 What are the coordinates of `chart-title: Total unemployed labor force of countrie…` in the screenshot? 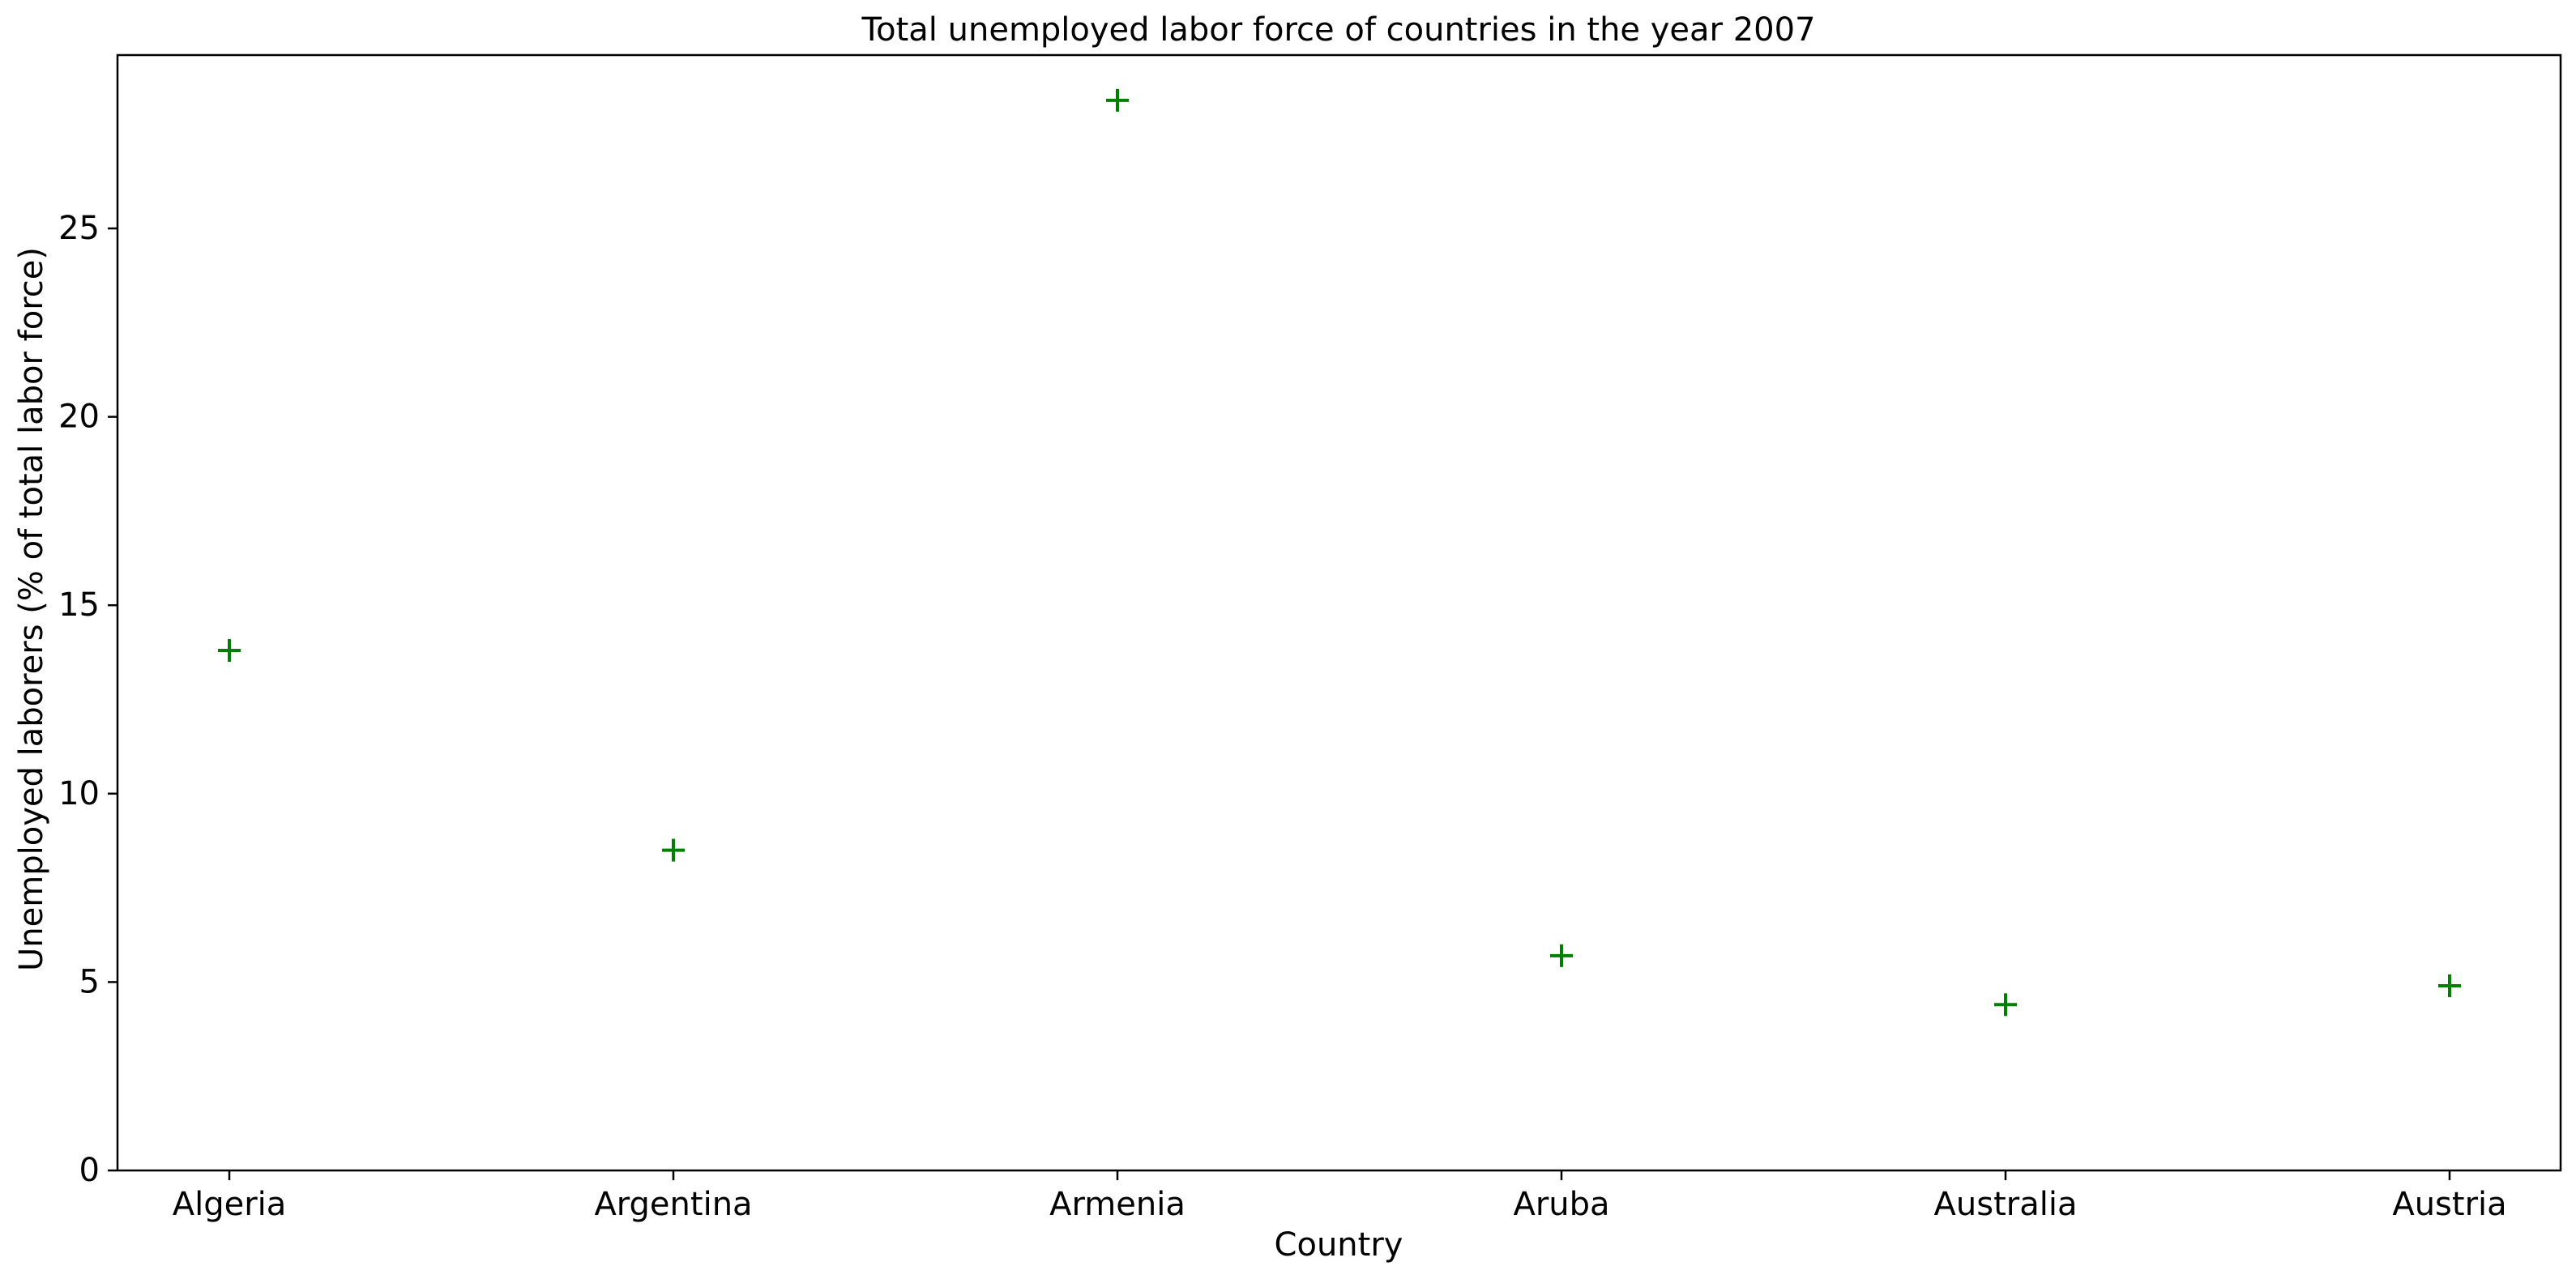 It's located at (1338, 30).